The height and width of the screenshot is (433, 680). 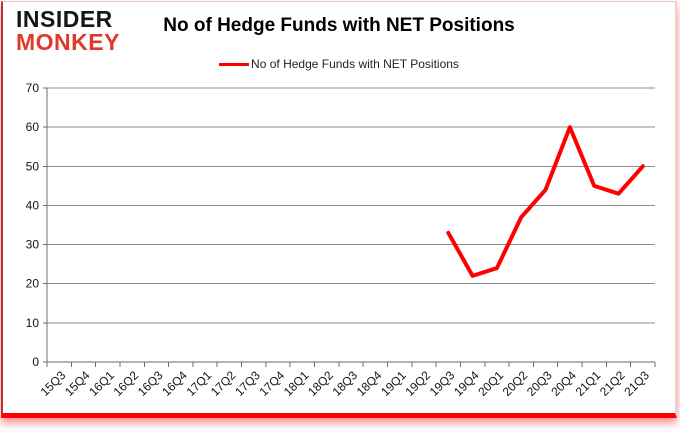 What do you see at coordinates (35, 362) in the screenshot?
I see `y-axis-label: 0` at bounding box center [35, 362].